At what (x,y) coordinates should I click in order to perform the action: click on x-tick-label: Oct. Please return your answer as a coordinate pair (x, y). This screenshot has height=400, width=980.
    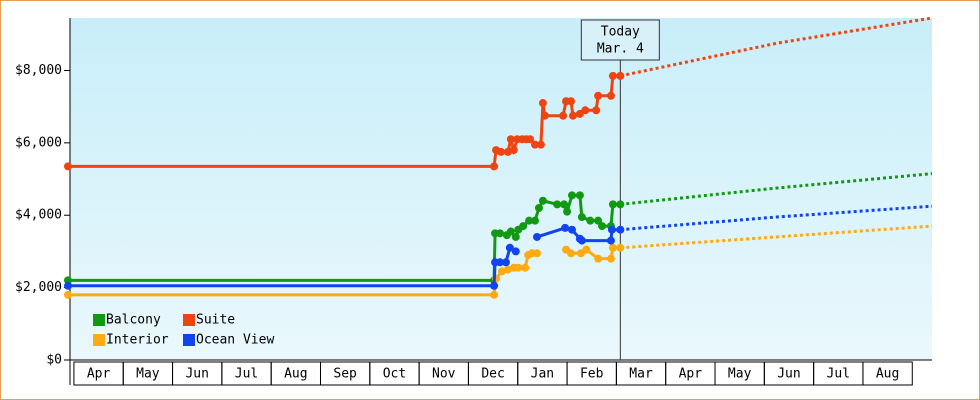
    Looking at the image, I should click on (394, 374).